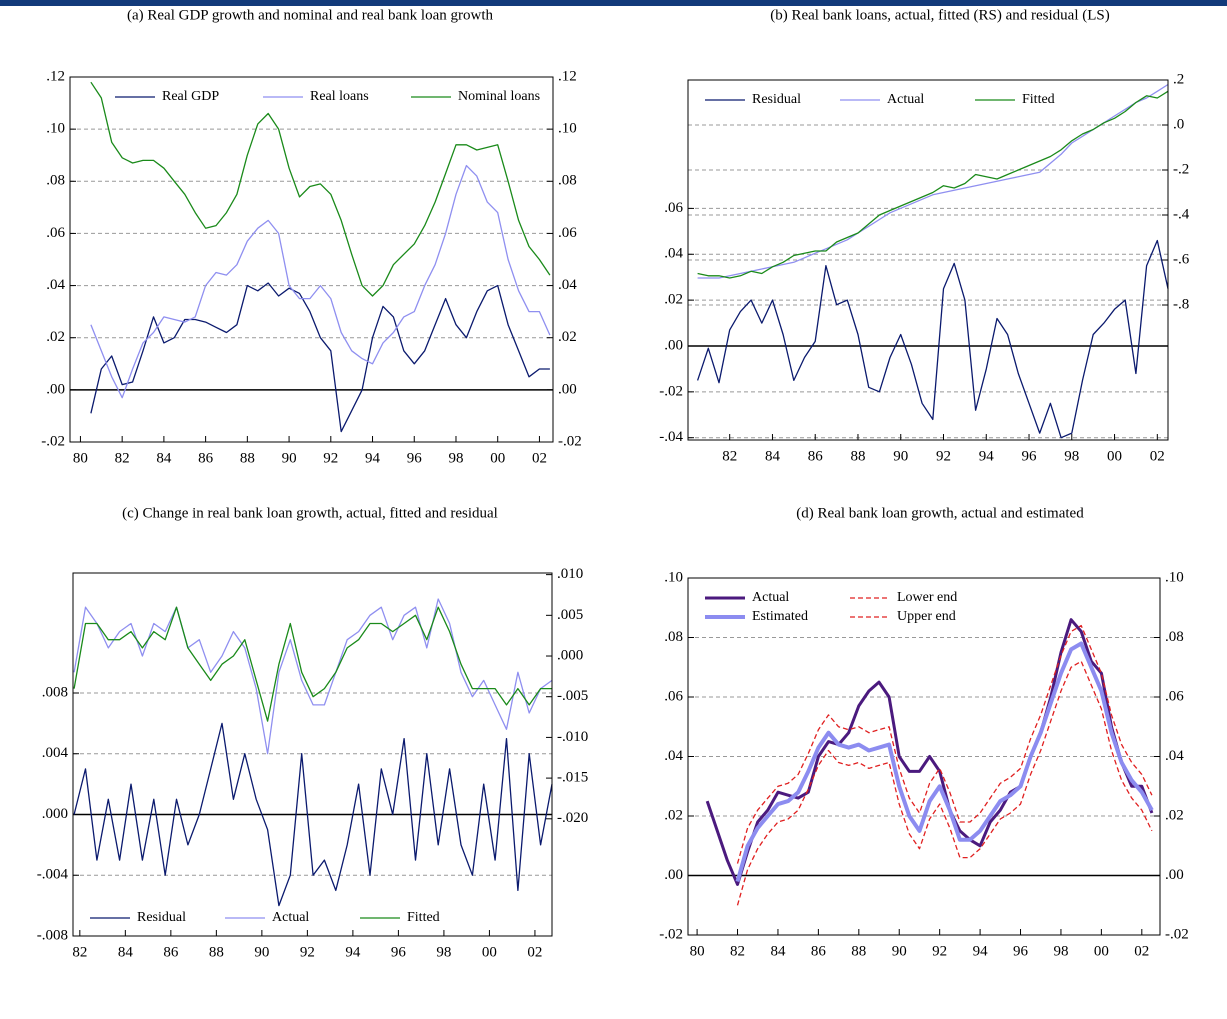 The image size is (1227, 1019). What do you see at coordinates (499, 96) in the screenshot?
I see `legend-label: Nominal loans` at bounding box center [499, 96].